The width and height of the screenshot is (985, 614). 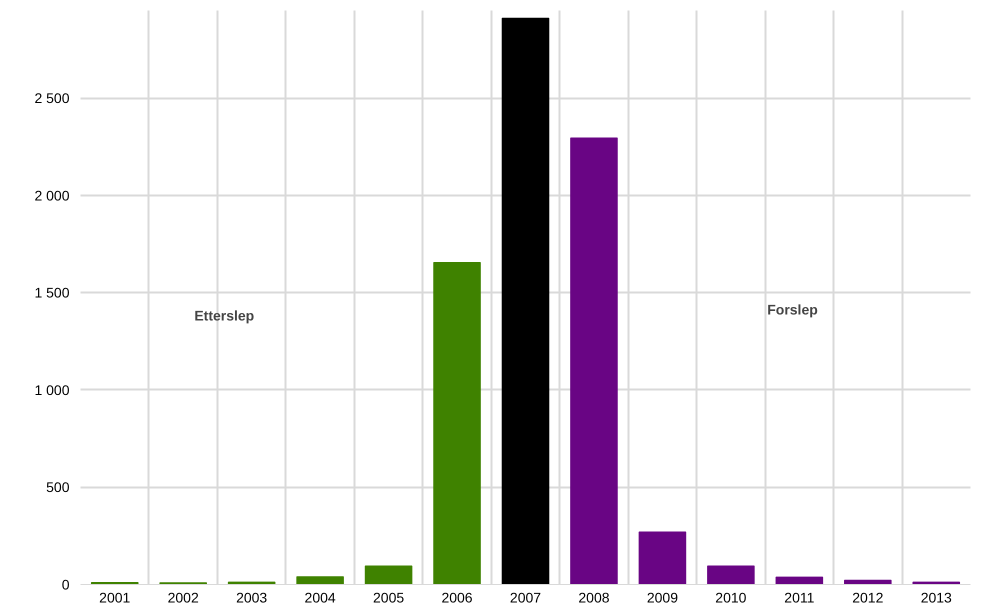 What do you see at coordinates (52, 292) in the screenshot?
I see `y-tick-label: 1 500` at bounding box center [52, 292].